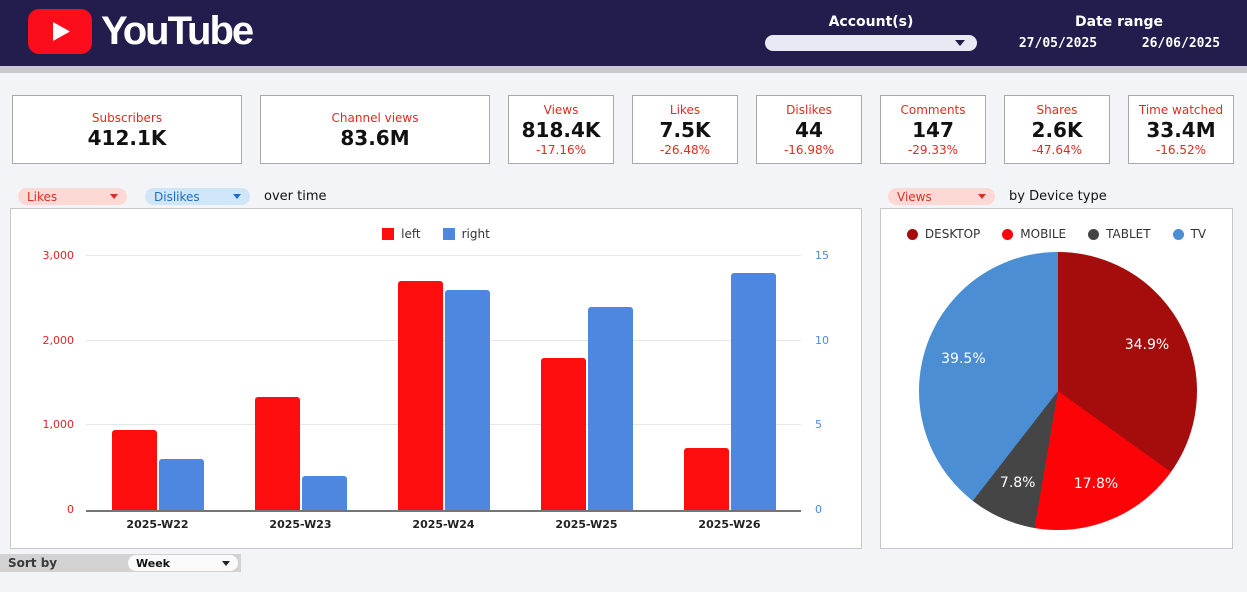 The width and height of the screenshot is (1247, 592). Describe the element at coordinates (375, 117) in the screenshot. I see `kpi-label: Channel views` at that location.